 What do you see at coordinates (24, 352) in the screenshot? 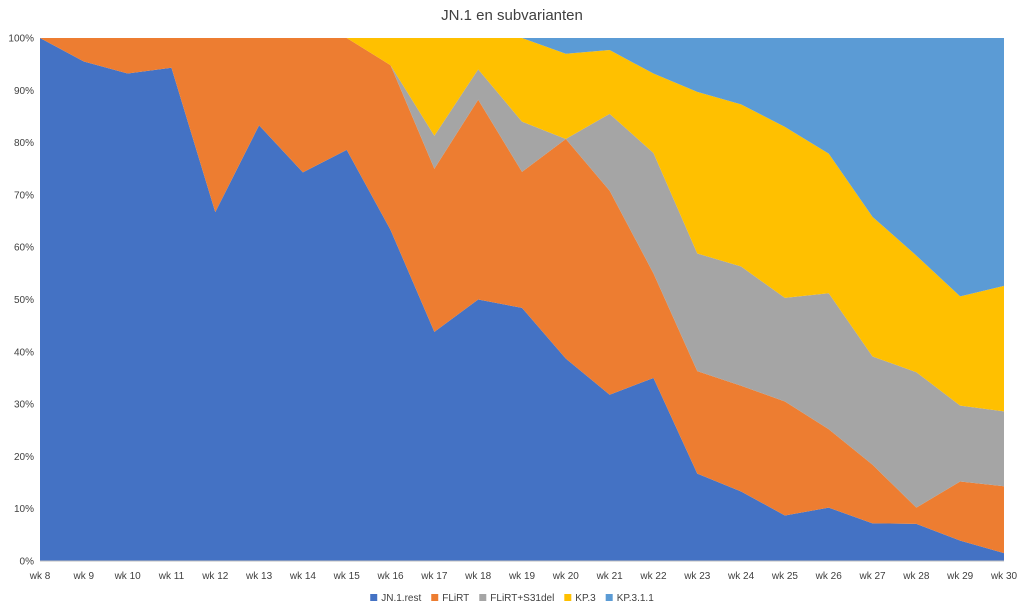
I see `y-tick-label: 40%` at bounding box center [24, 352].